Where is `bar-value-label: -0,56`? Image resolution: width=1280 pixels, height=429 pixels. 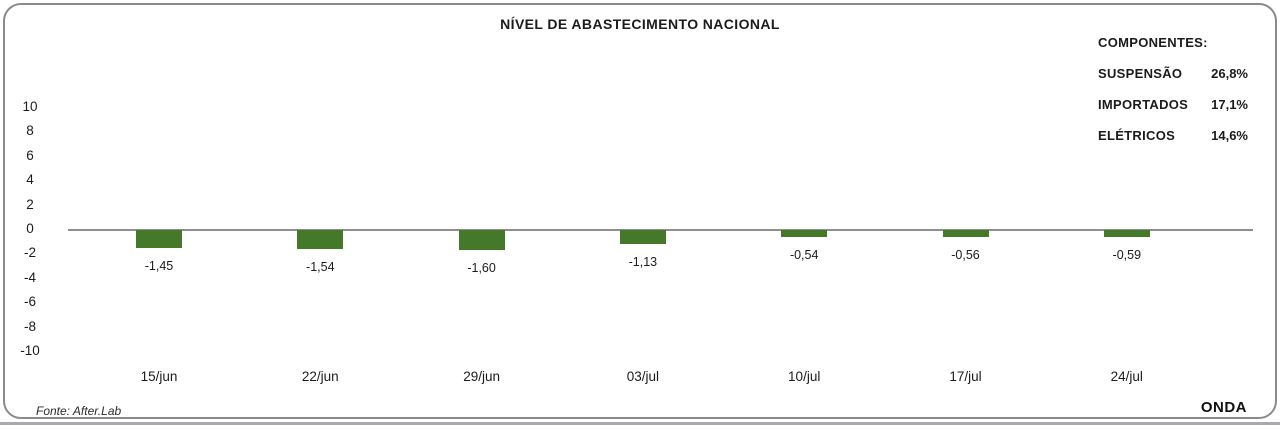
bar-value-label: -0,56 is located at coordinates (965, 254).